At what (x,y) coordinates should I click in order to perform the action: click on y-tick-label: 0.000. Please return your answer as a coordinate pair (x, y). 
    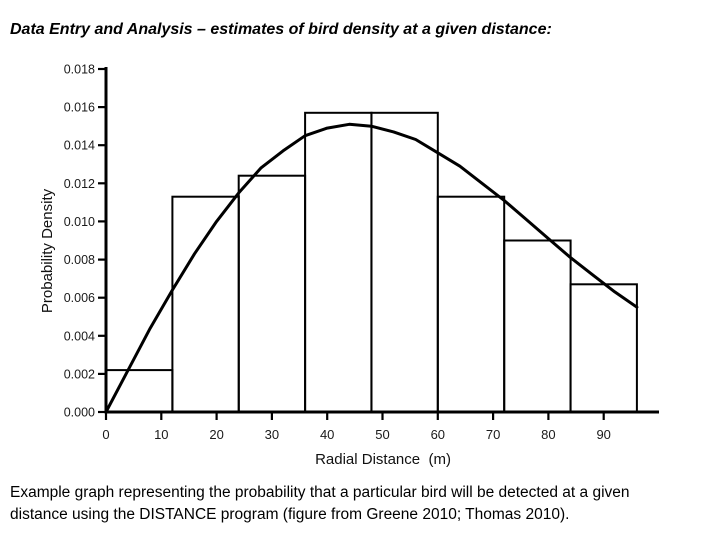
    Looking at the image, I should click on (79, 413).